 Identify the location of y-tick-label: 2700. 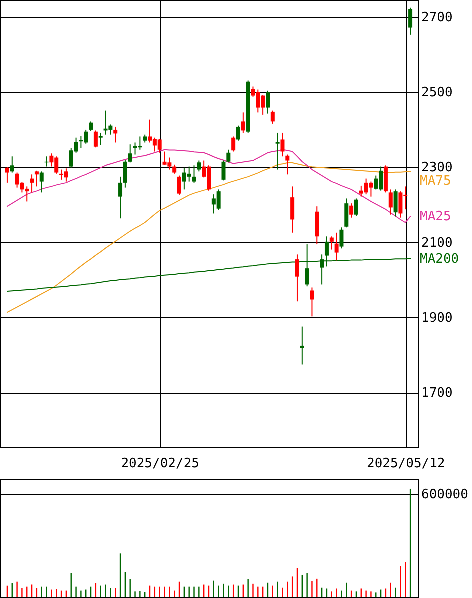
(437, 18).